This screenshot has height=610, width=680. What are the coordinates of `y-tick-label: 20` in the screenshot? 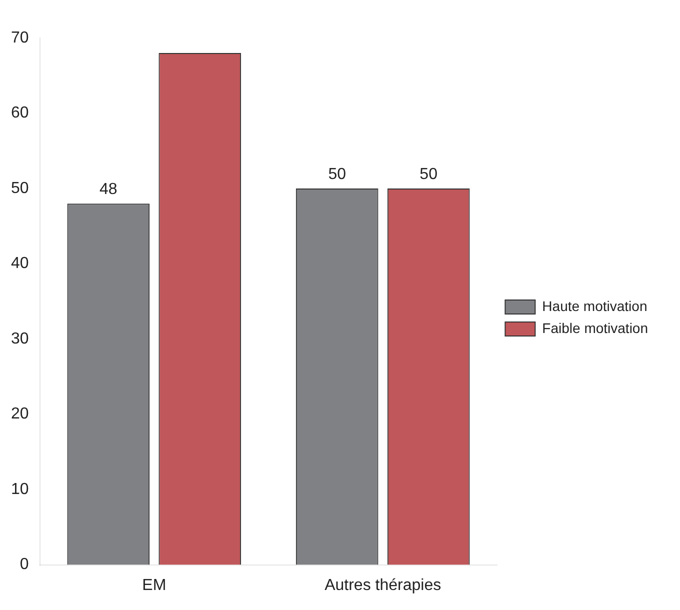 It's located at (20, 414).